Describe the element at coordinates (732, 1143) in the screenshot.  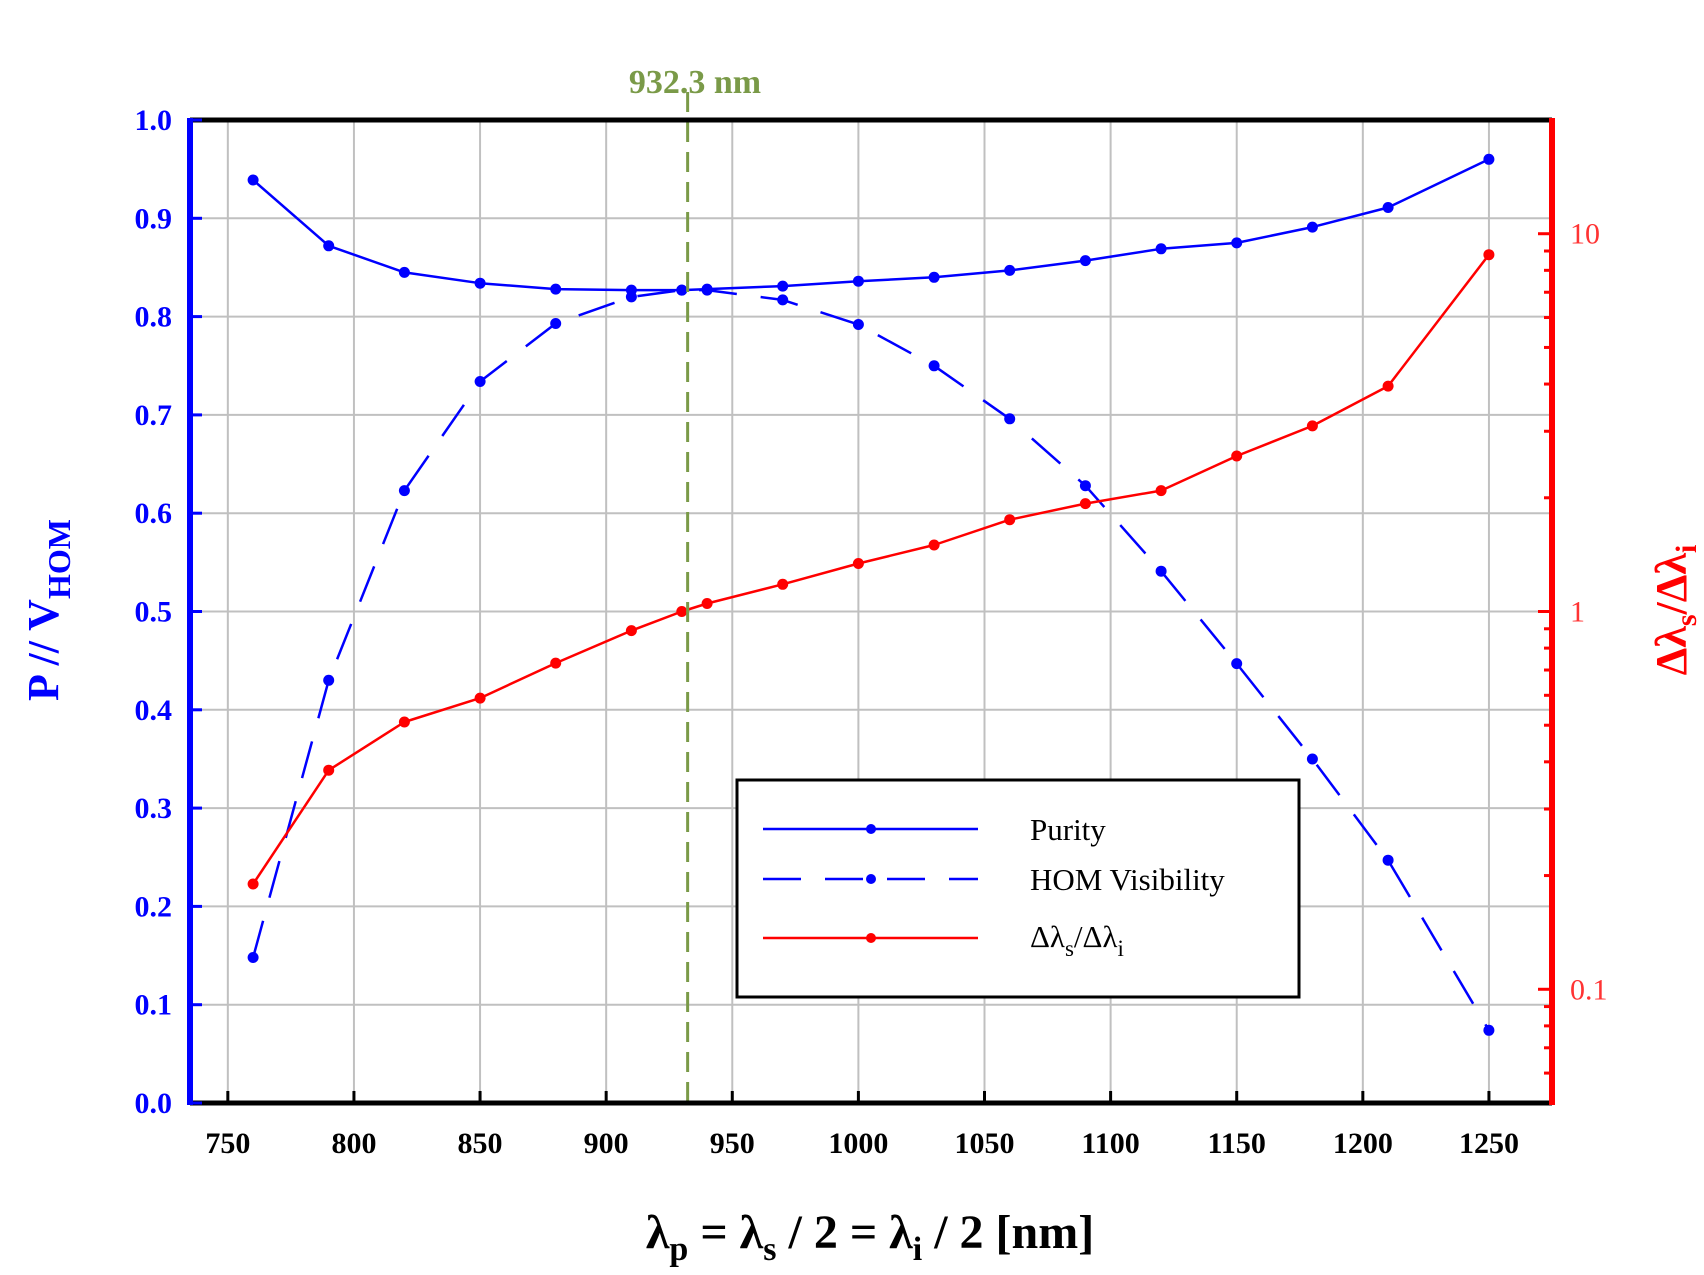
I see `x-tick-label-950: 950` at that location.